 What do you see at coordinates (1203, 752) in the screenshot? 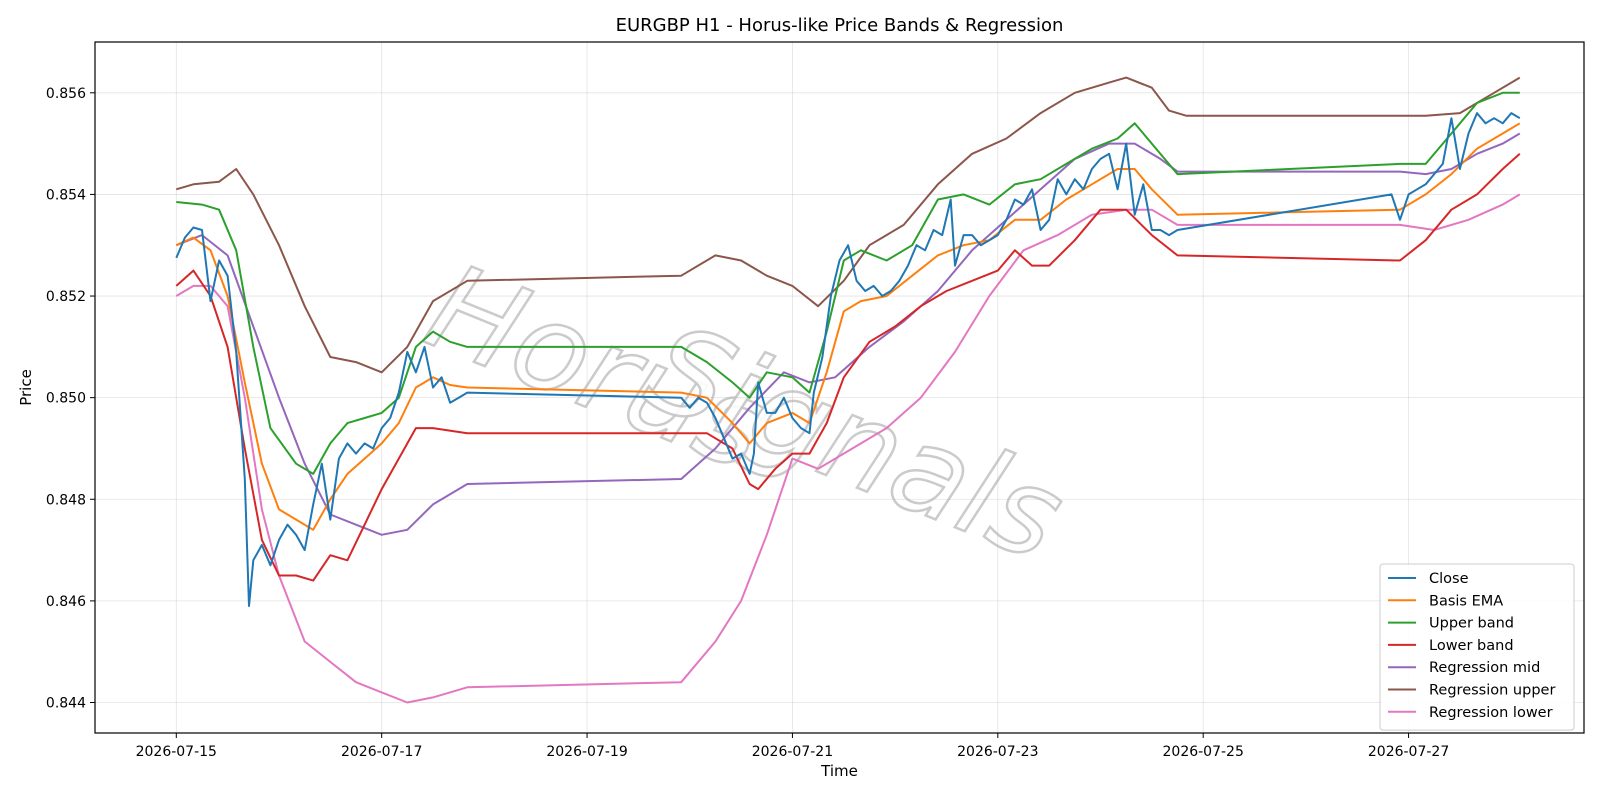
I see `x-tick-label: 2026-07-25` at bounding box center [1203, 752].